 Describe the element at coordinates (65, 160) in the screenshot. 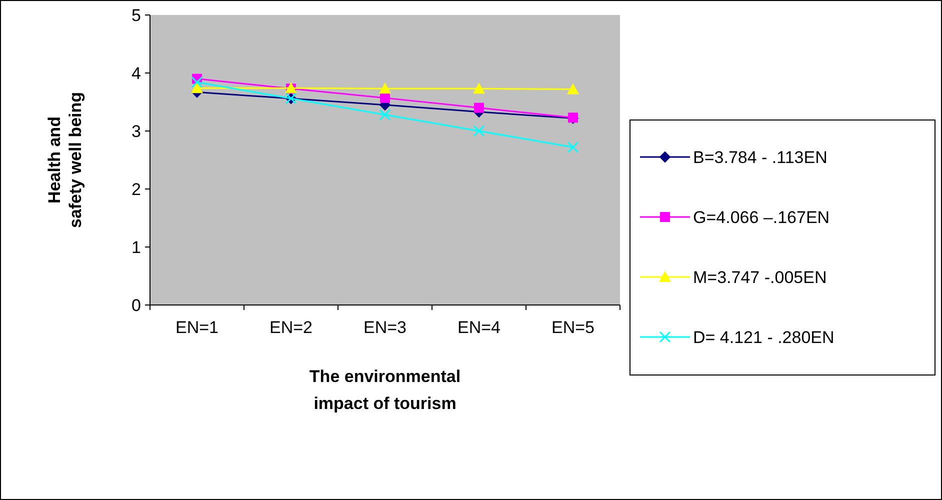

I see `y-axis-title: Health and safety well being` at that location.